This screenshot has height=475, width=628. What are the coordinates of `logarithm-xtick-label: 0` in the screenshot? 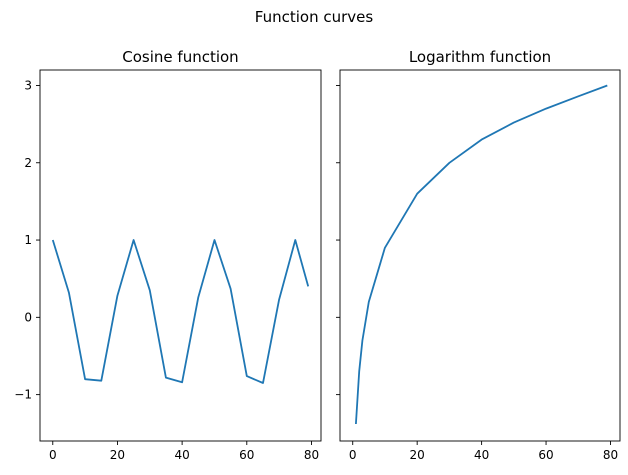 It's located at (353, 455).